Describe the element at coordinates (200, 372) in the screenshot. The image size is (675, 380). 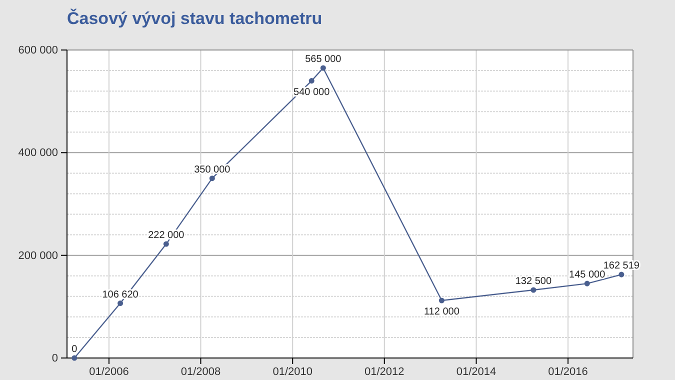
I see `x-tick-label: 01/2008` at that location.